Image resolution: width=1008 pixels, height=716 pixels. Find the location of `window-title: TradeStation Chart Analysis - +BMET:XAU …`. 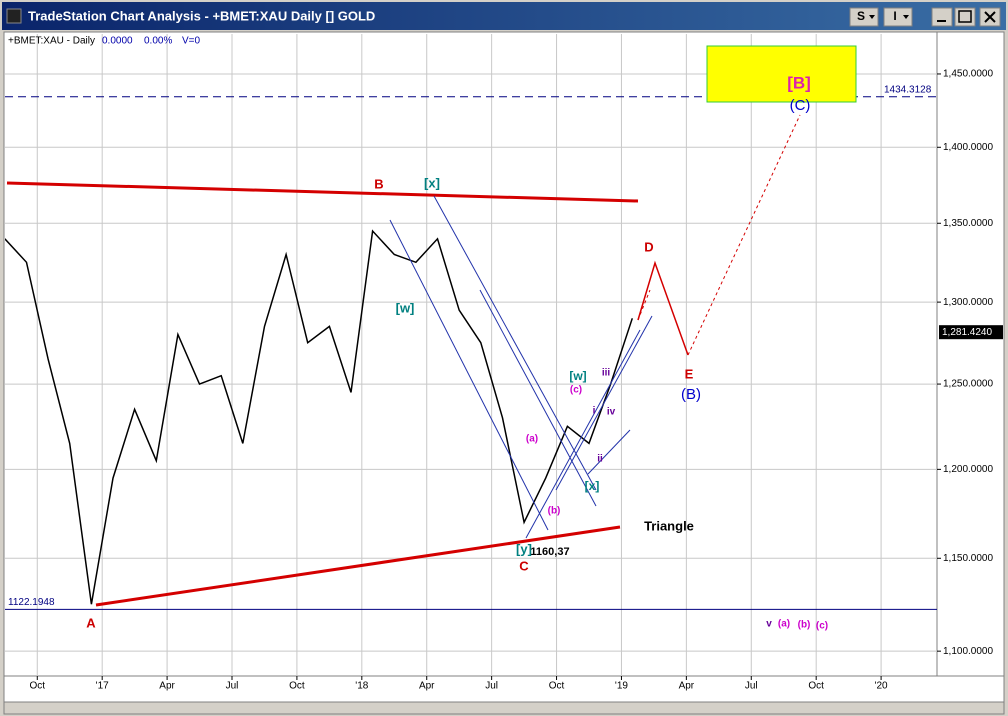

window-title: TradeStation Chart Analysis - +BMET:XAU … is located at coordinates (201, 15).